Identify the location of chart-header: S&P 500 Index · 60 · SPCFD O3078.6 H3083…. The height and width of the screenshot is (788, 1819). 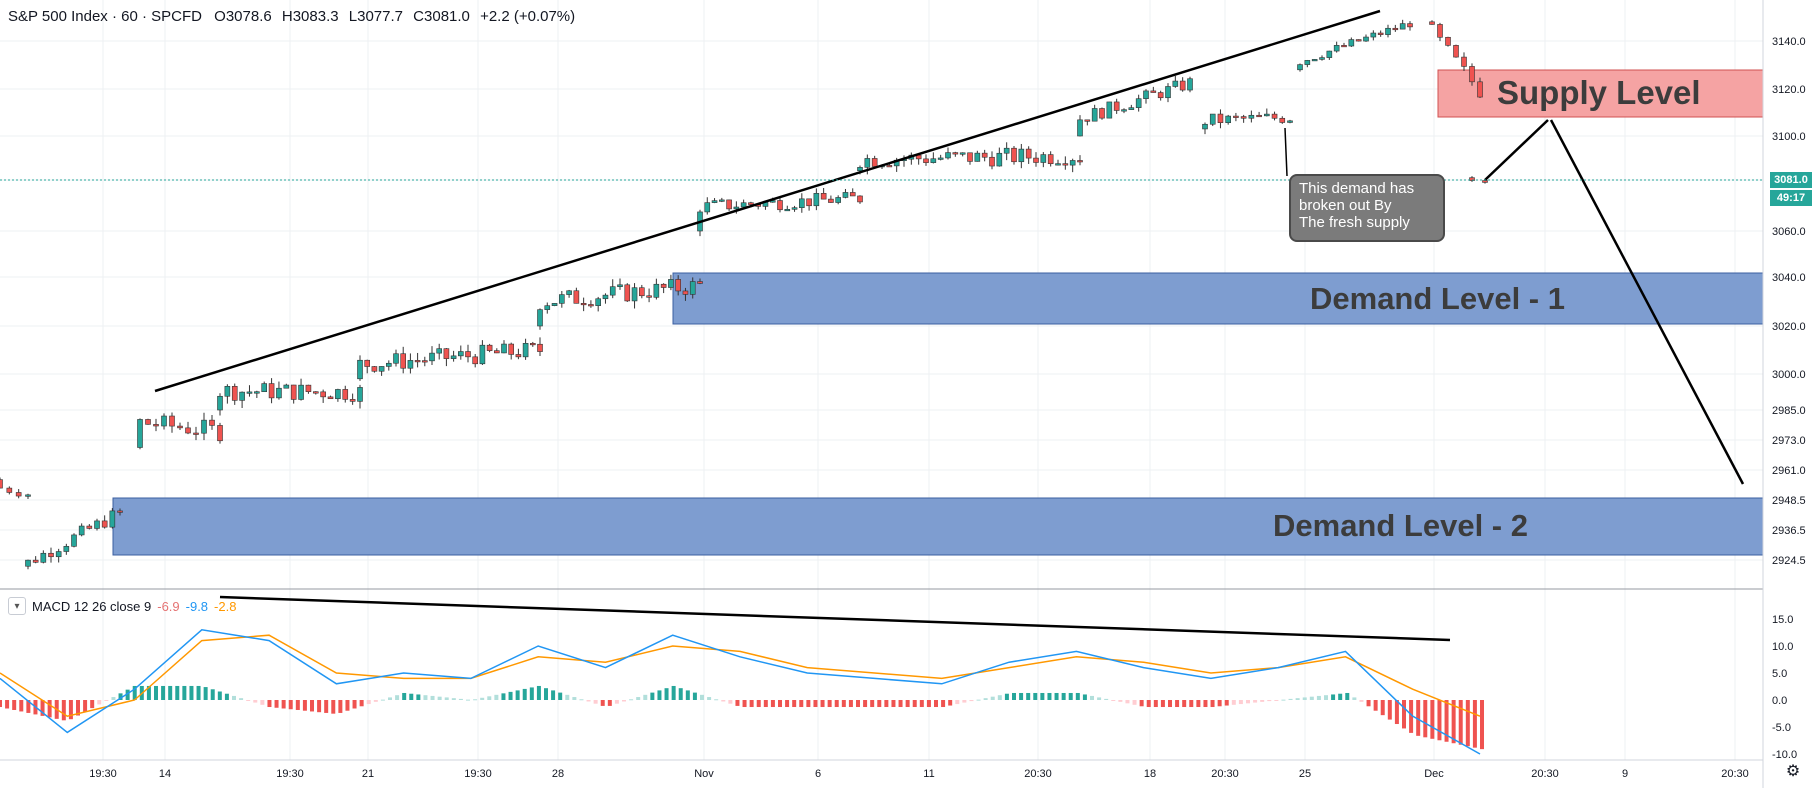
(294, 16).